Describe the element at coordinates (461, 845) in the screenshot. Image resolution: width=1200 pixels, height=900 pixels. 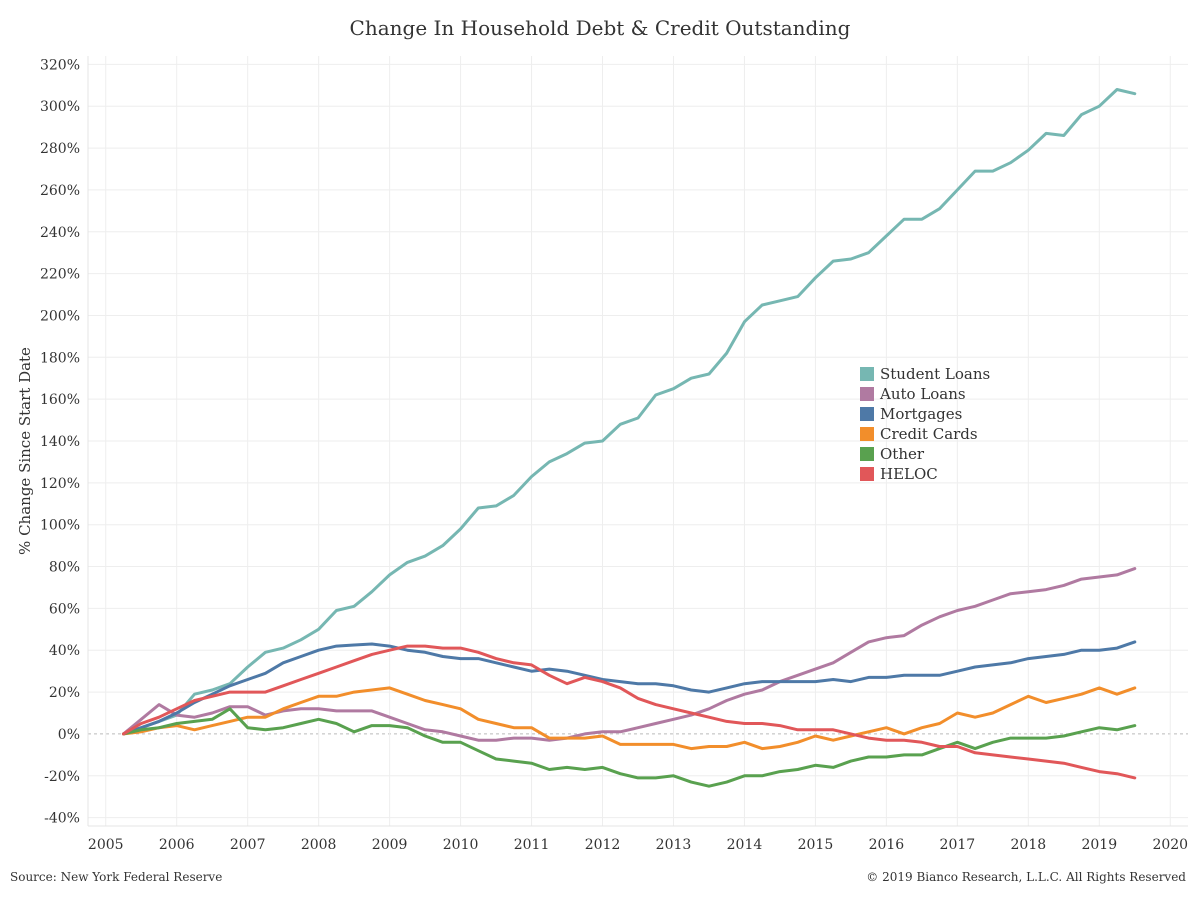
I see `x-tick-label: 2010` at that location.